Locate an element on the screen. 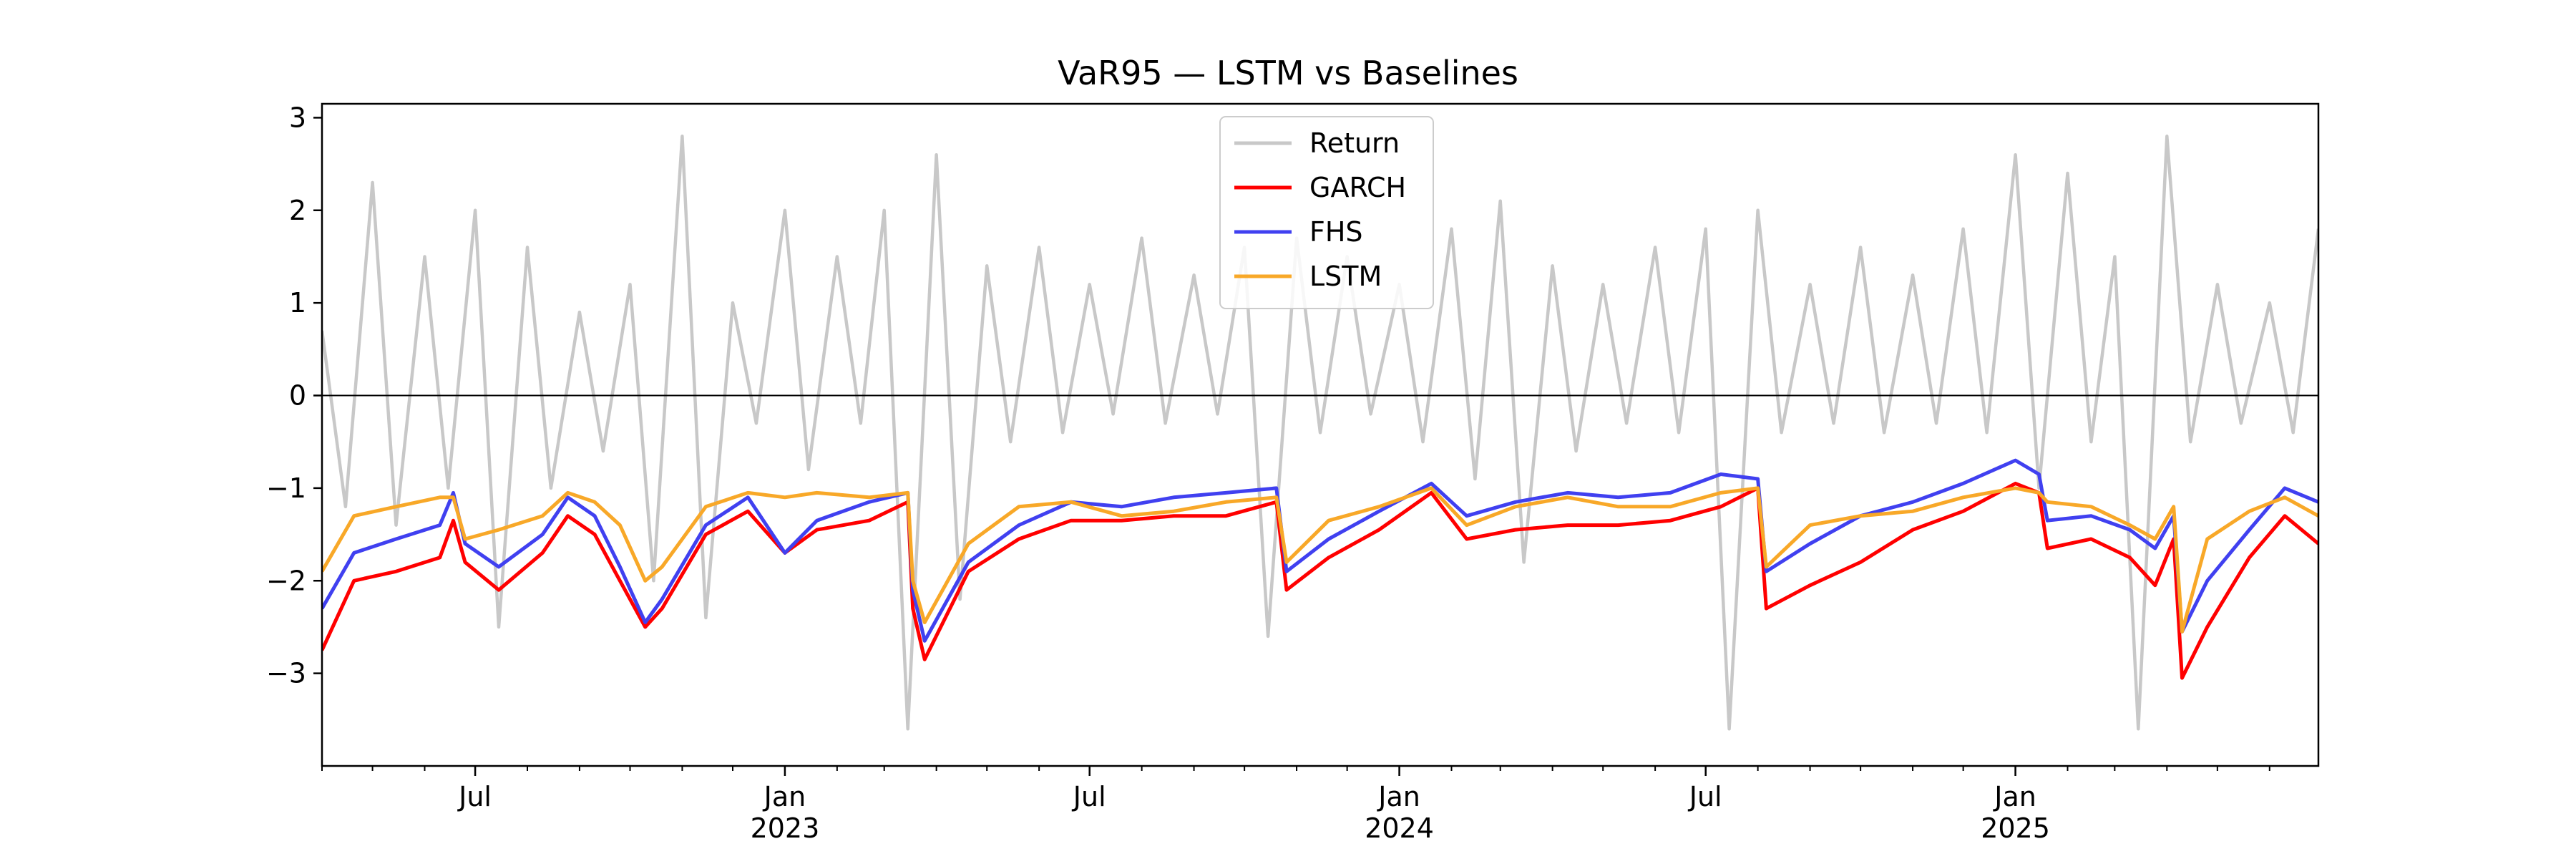 The width and height of the screenshot is (2576, 859). y-tick-label: 0 is located at coordinates (297, 396).